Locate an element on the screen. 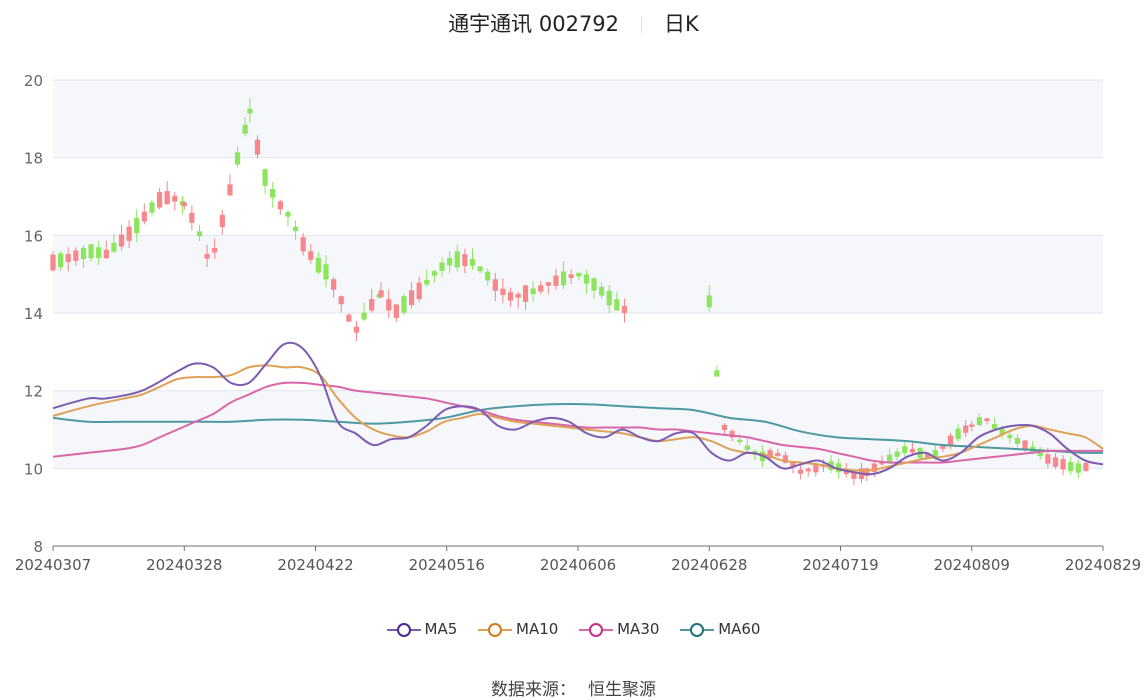  x-tick-label: 20240606 is located at coordinates (578, 565).